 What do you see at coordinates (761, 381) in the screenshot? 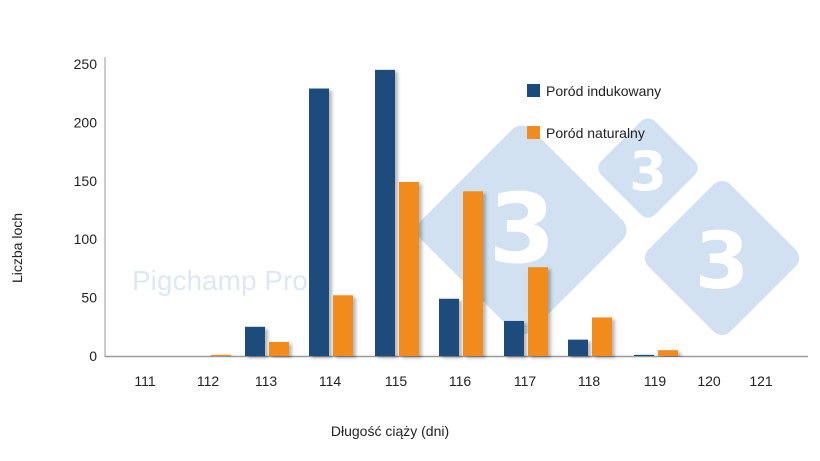
I see `x-tick-label: 121` at bounding box center [761, 381].